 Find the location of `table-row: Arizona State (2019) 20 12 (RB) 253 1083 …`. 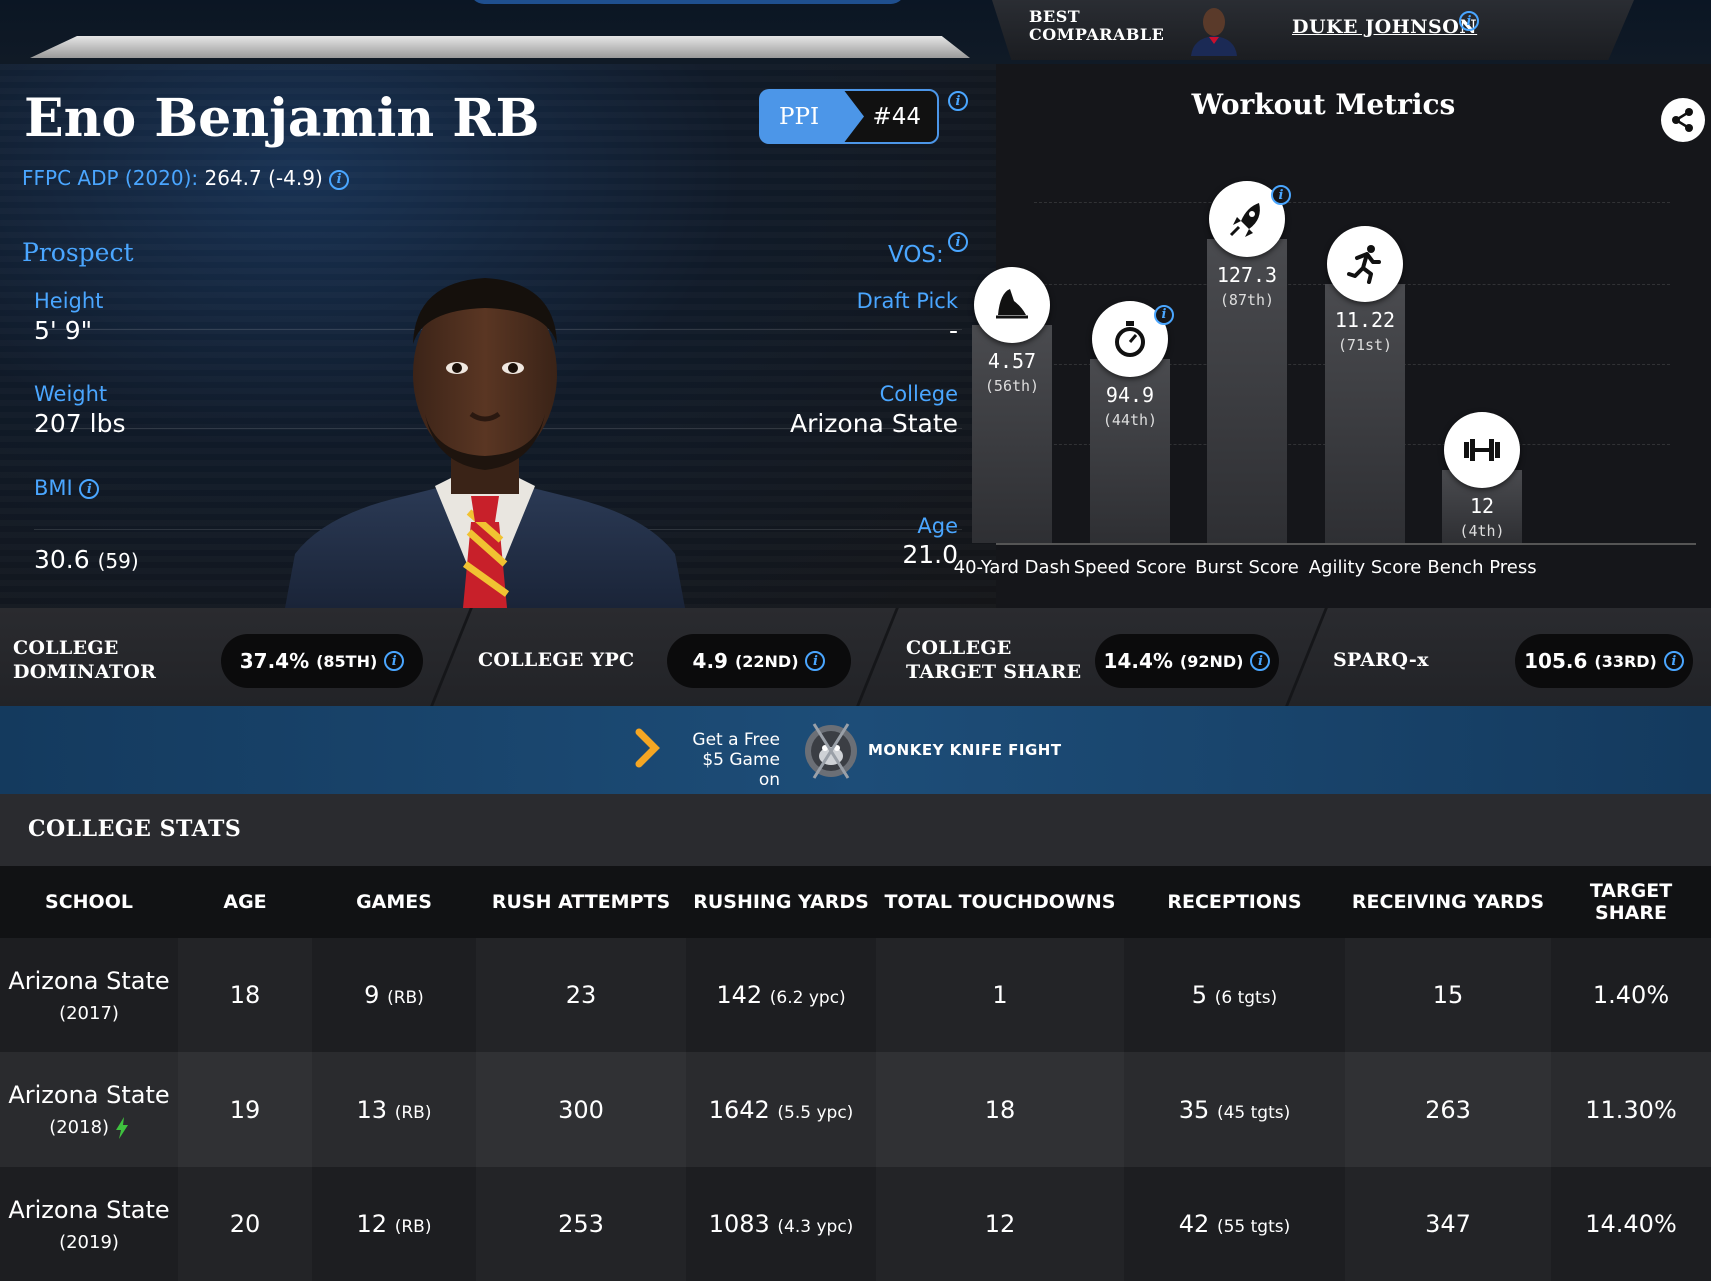

table-row: Arizona State (2019) 20 12 (RB) 253 1083 … is located at coordinates (855, 1224).